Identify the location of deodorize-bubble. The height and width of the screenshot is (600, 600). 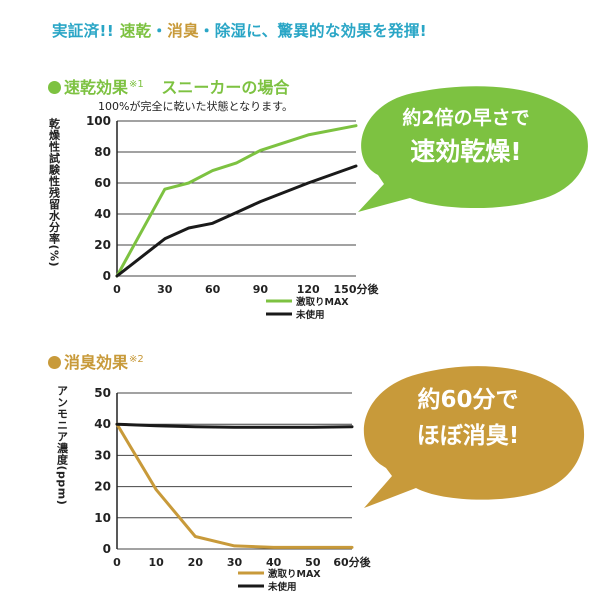
(474, 437).